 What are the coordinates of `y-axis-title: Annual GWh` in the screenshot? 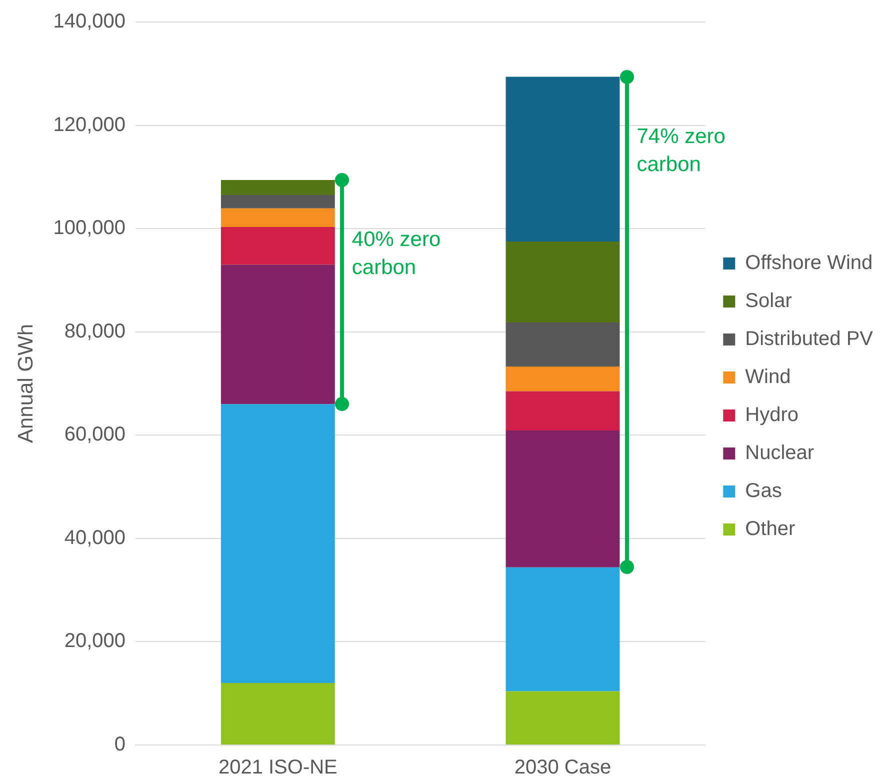 It's located at (26, 384).